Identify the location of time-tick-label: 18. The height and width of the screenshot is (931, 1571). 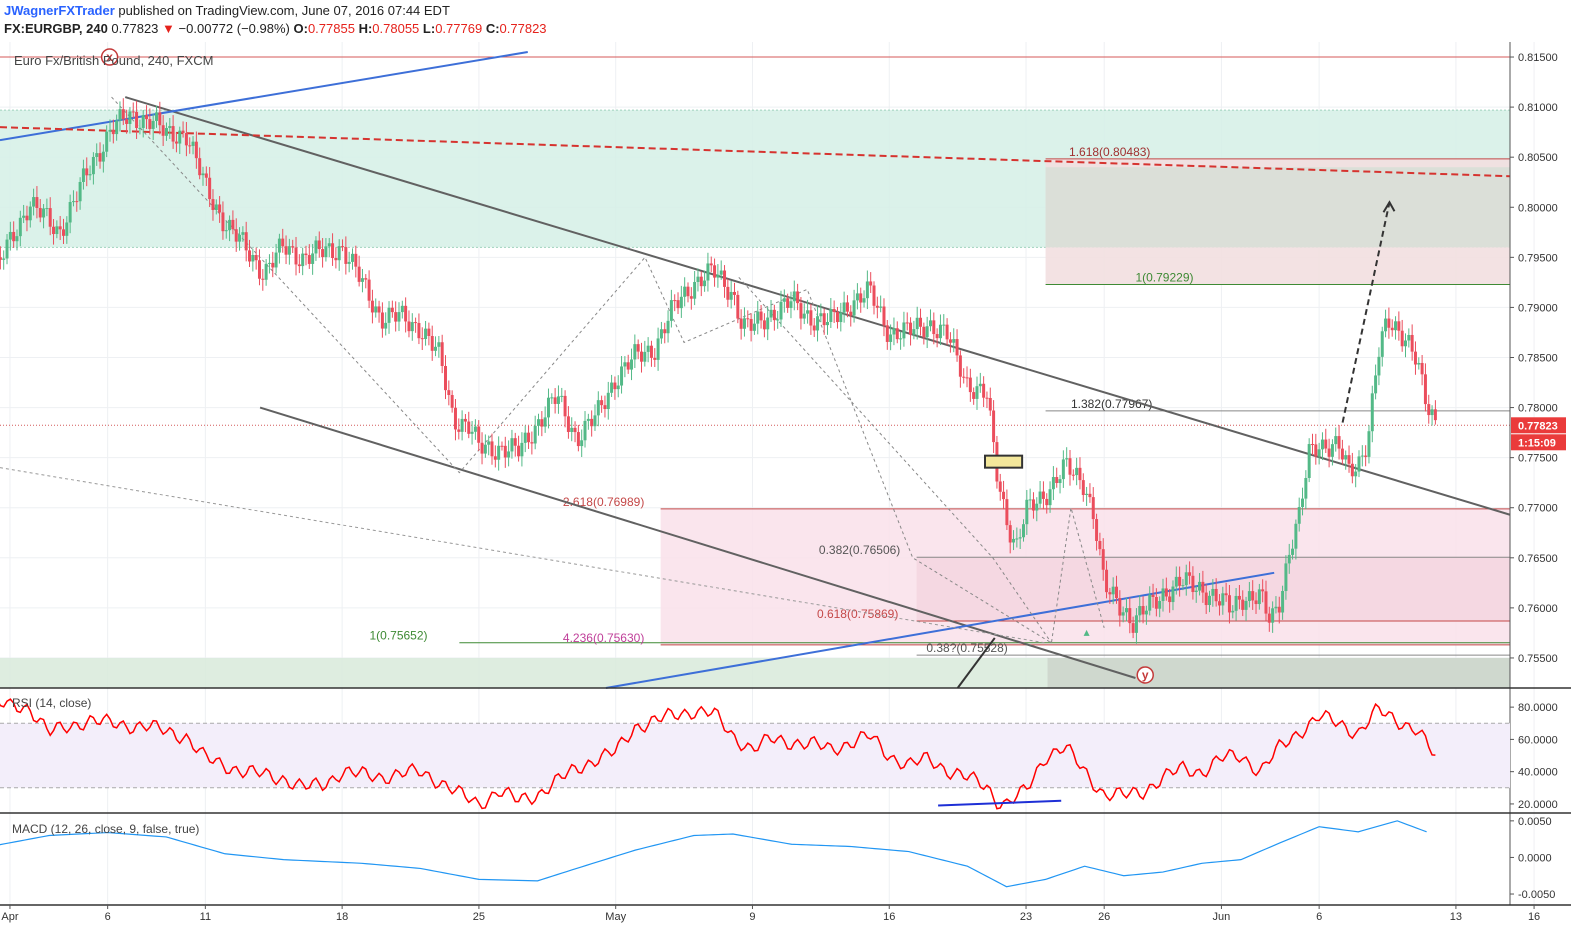
(342, 917).